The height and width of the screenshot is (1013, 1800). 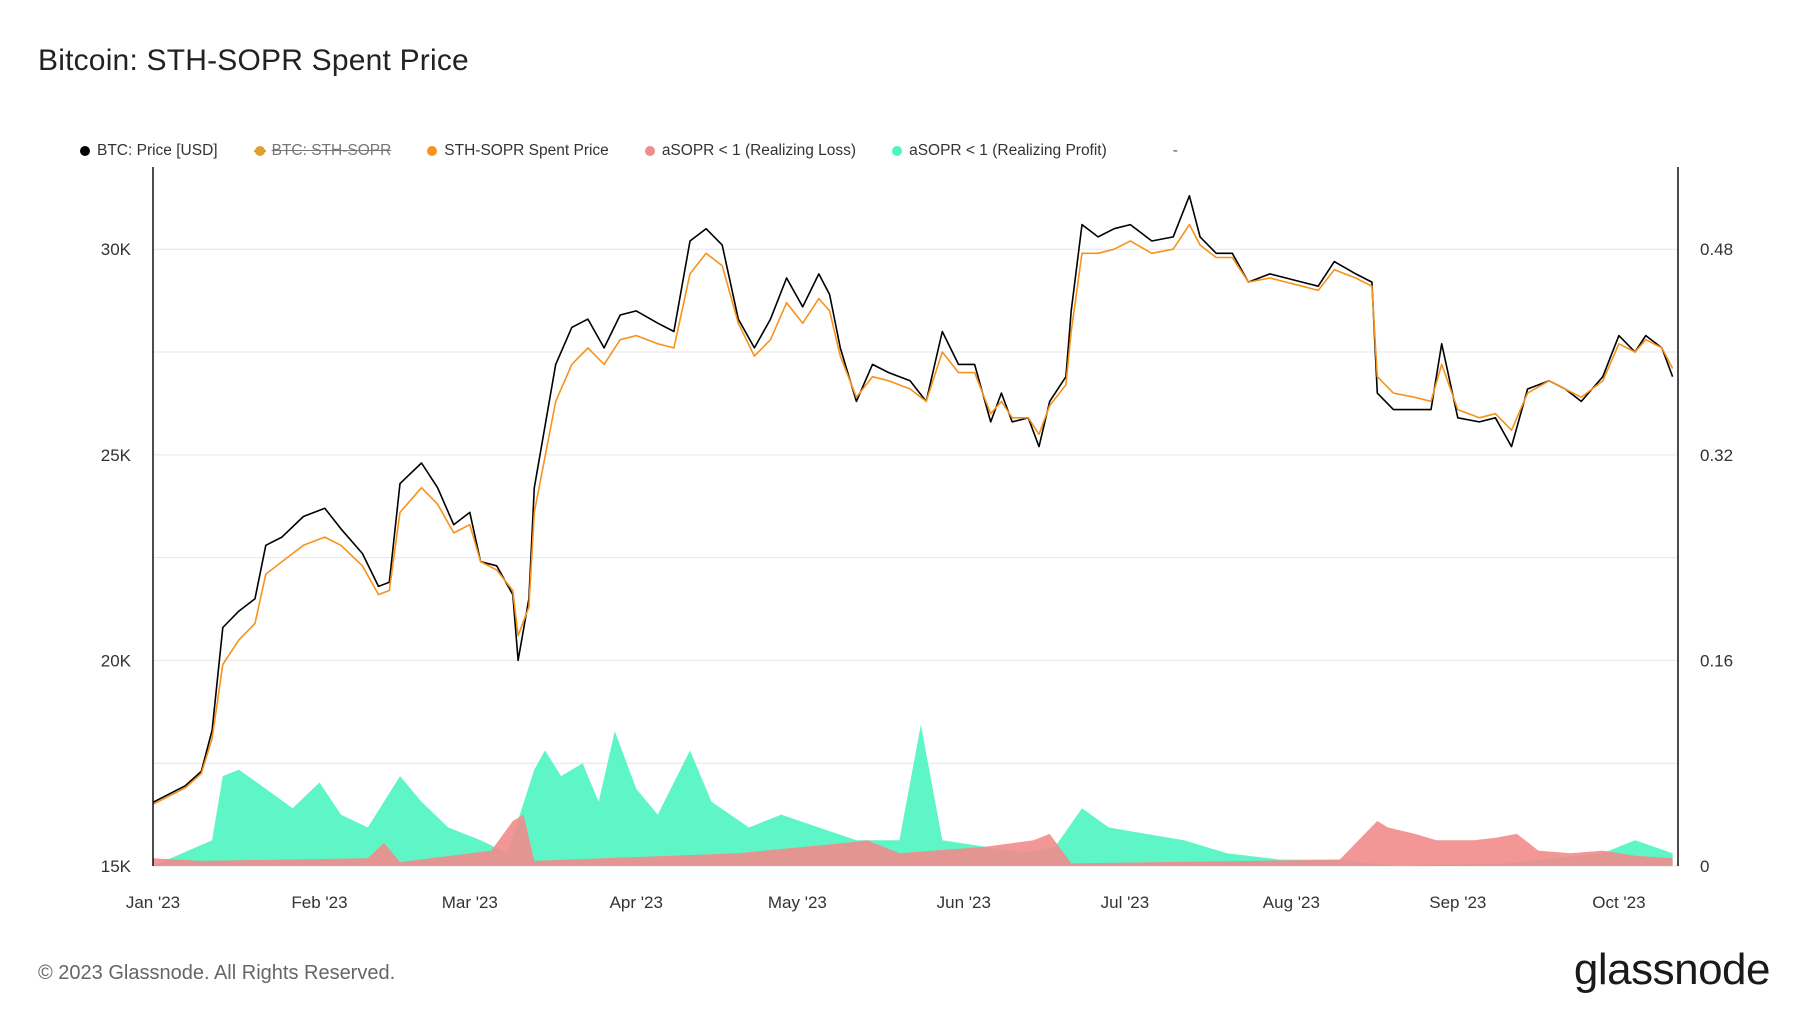 What do you see at coordinates (1618, 902) in the screenshot?
I see `x-tick-label: Oct '23` at bounding box center [1618, 902].